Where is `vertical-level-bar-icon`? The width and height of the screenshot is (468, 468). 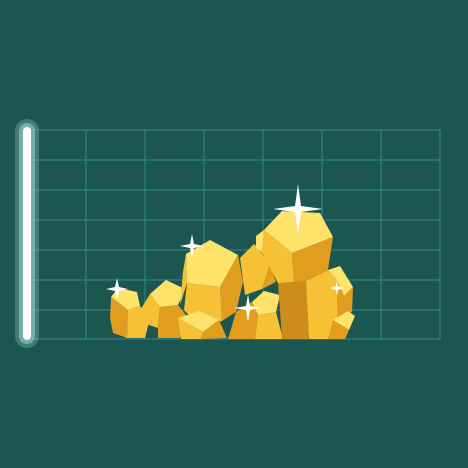
vertical-level-bar-icon is located at coordinates (27, 233).